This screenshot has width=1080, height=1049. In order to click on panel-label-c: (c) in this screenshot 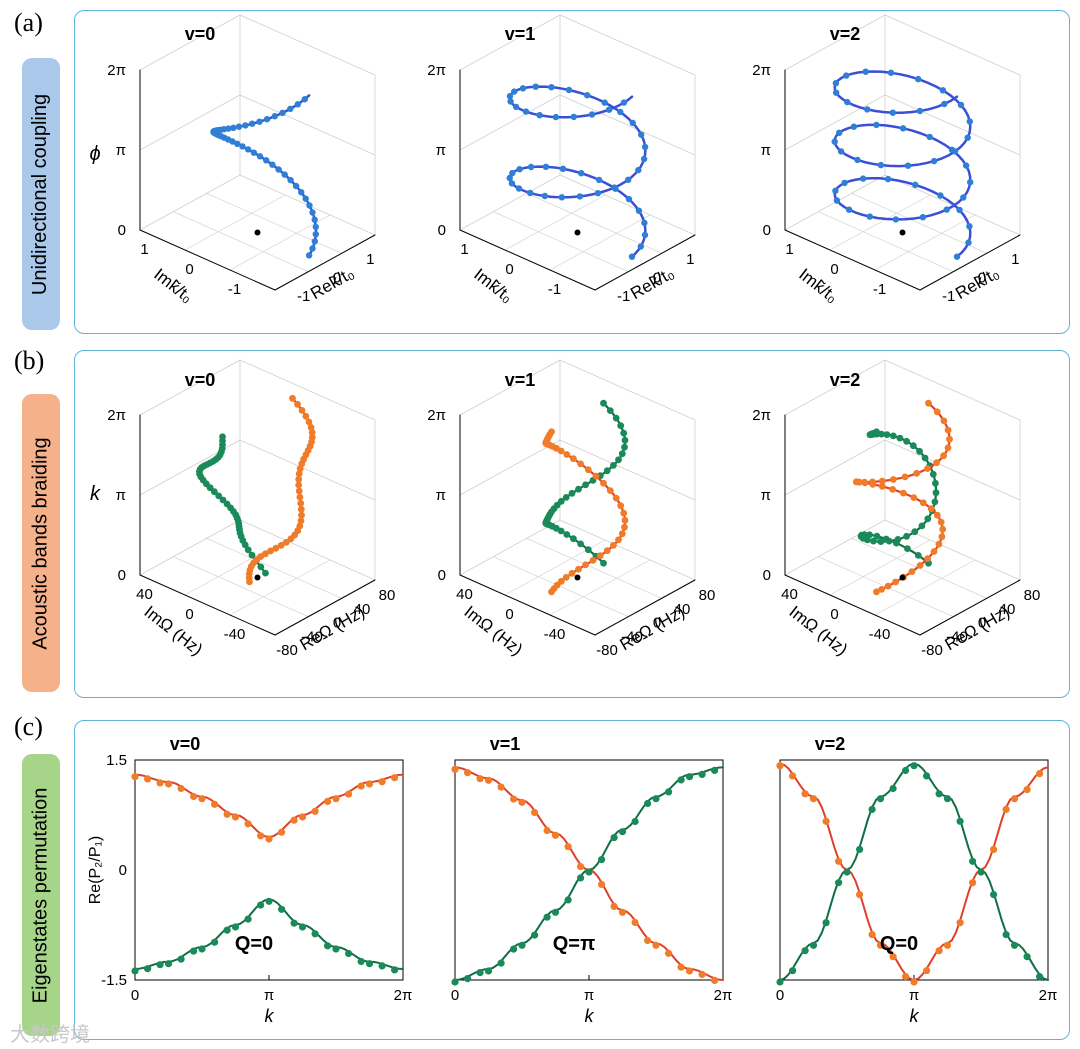, I will do `click(28, 726)`.